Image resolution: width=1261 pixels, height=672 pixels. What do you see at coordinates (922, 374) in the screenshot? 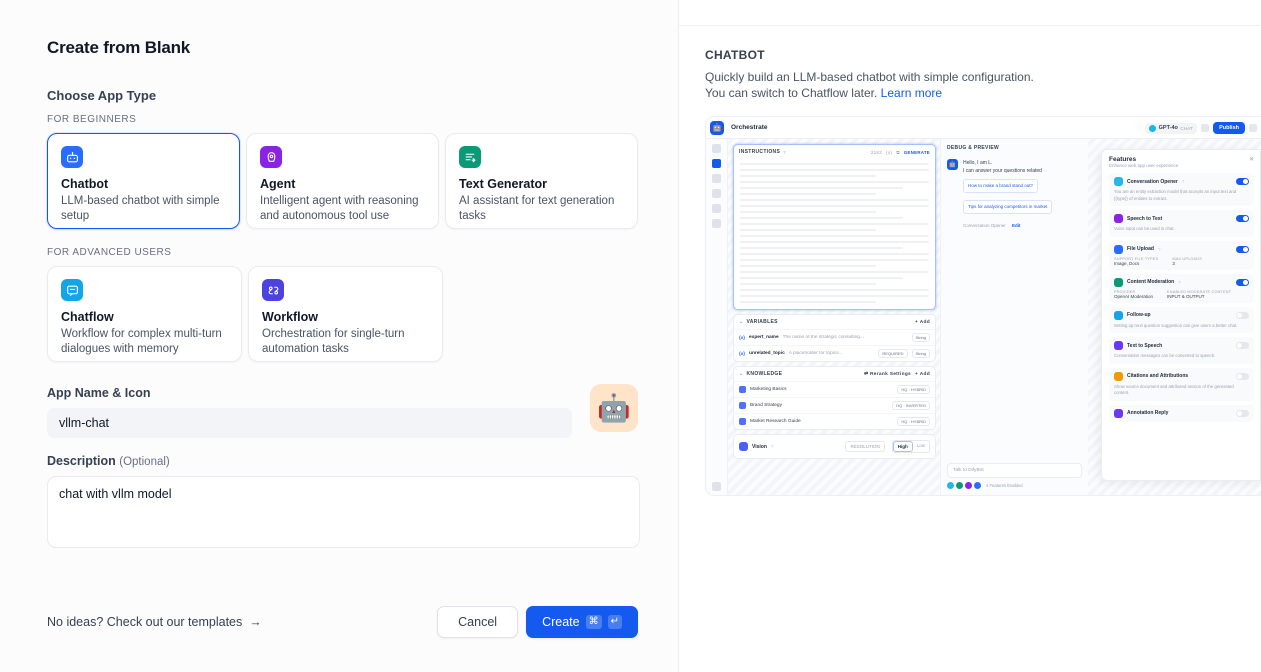
I see `knowledge-add-button: + Add` at bounding box center [922, 374].